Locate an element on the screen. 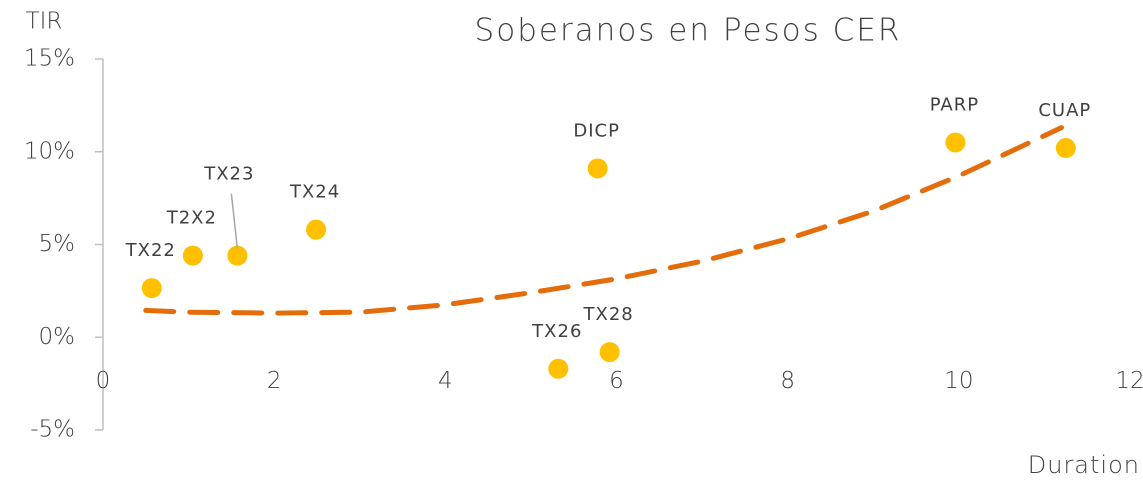 The height and width of the screenshot is (483, 1143). x-tick-label: 10 is located at coordinates (958, 381).